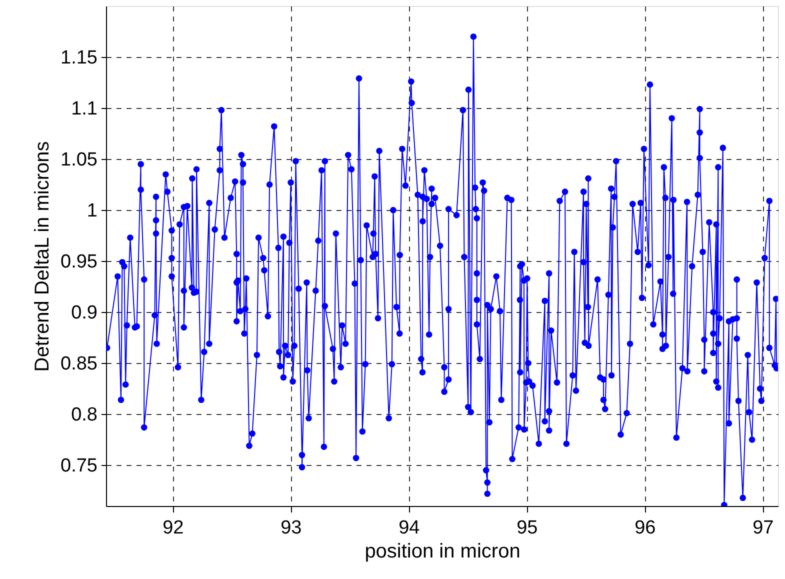 This screenshot has height=579, width=785. Describe the element at coordinates (763, 528) in the screenshot. I see `x-tick-label: 97` at that location.